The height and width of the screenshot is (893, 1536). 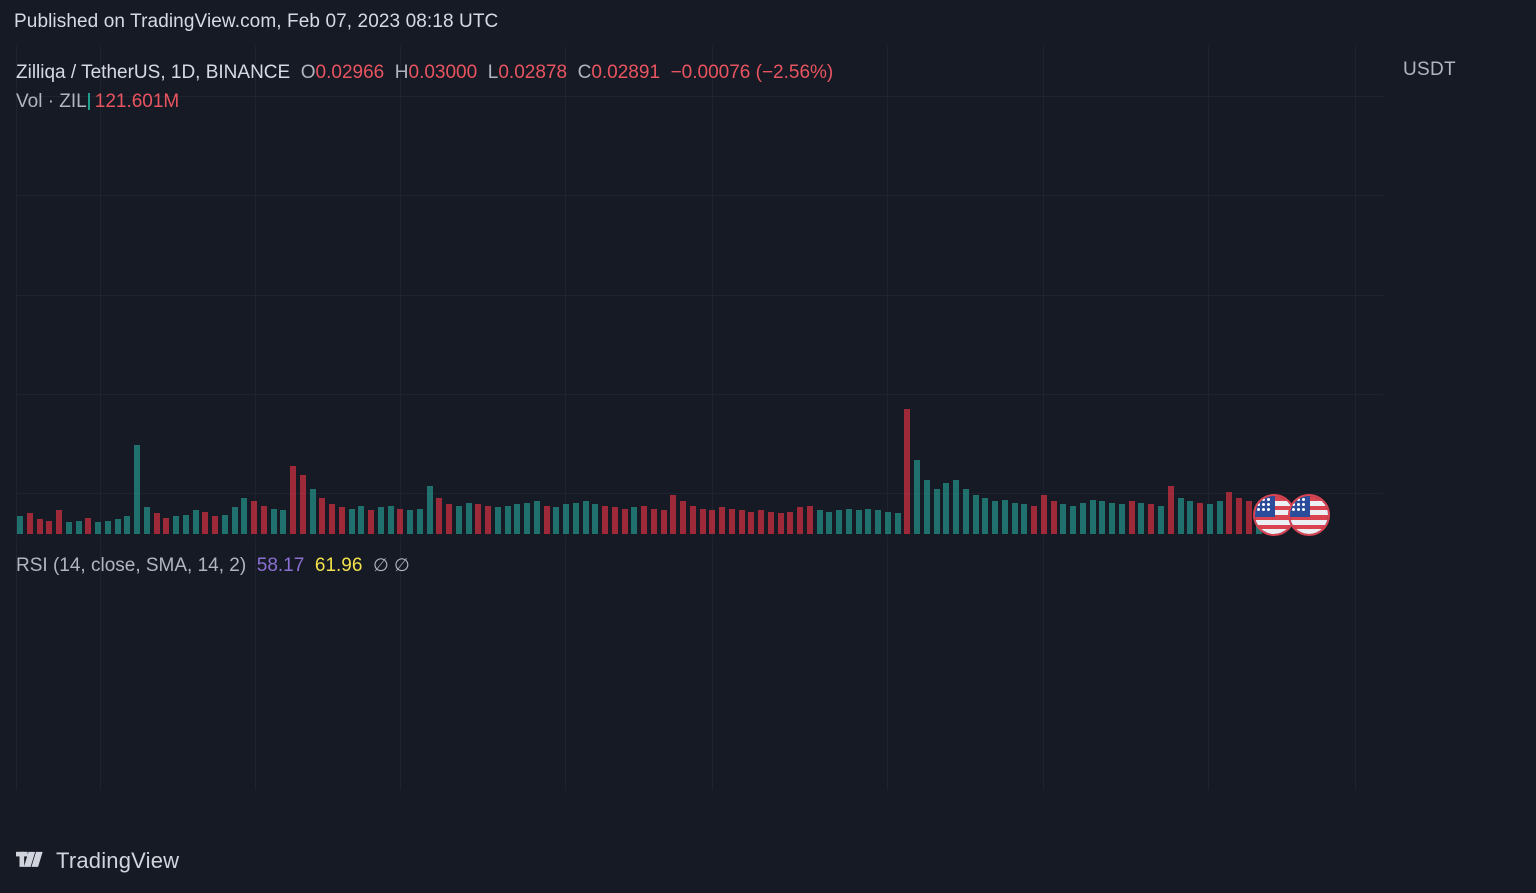 What do you see at coordinates (118, 860) in the screenshot?
I see `tradingview-brand: TradingView` at bounding box center [118, 860].